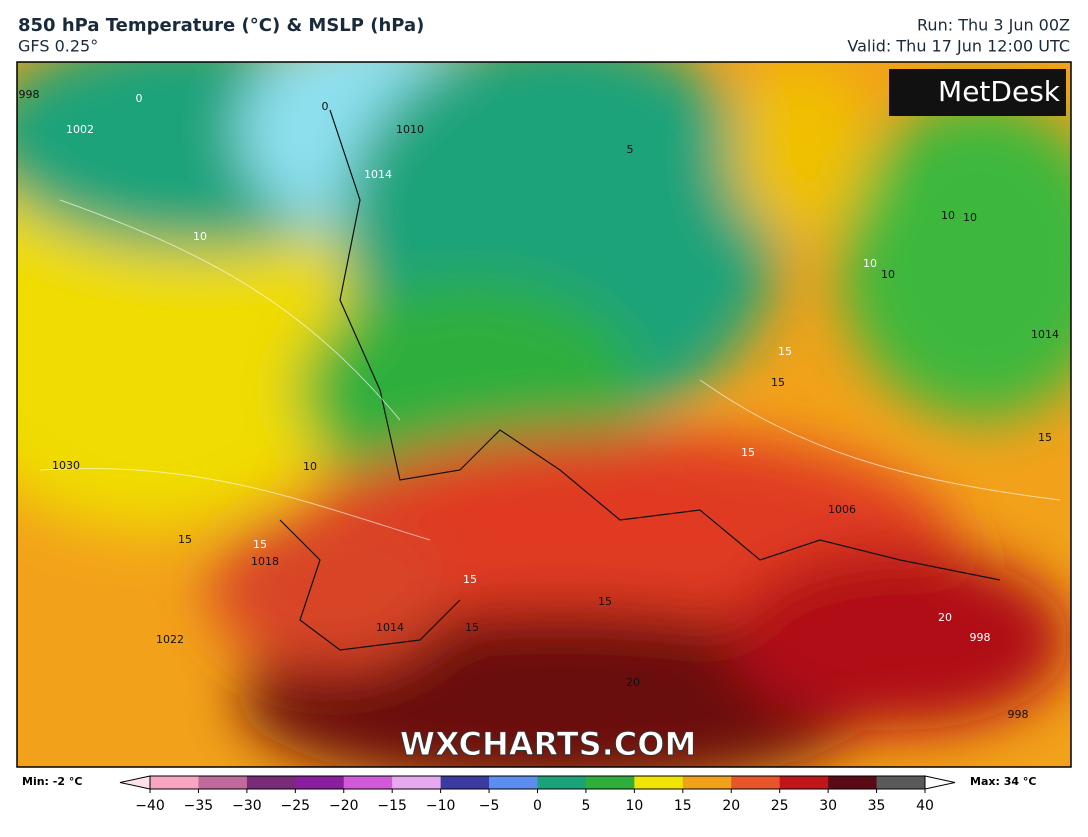 The image size is (1088, 837). What do you see at coordinates (993, 25) in the screenshot?
I see `run: Run: Thu 3 Jun 00Z` at bounding box center [993, 25].